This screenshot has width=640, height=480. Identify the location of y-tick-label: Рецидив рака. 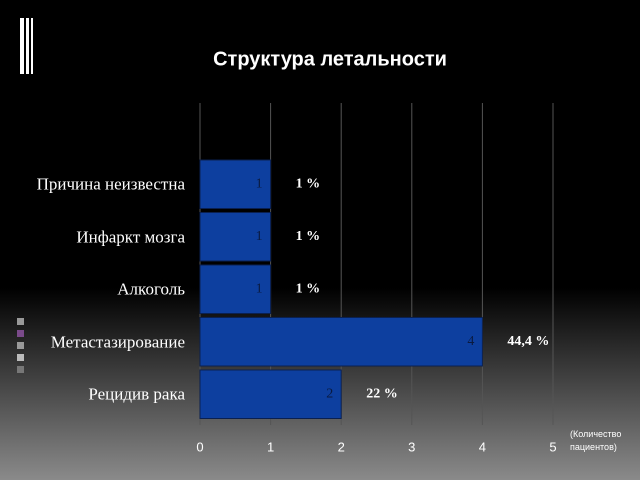
(136, 394).